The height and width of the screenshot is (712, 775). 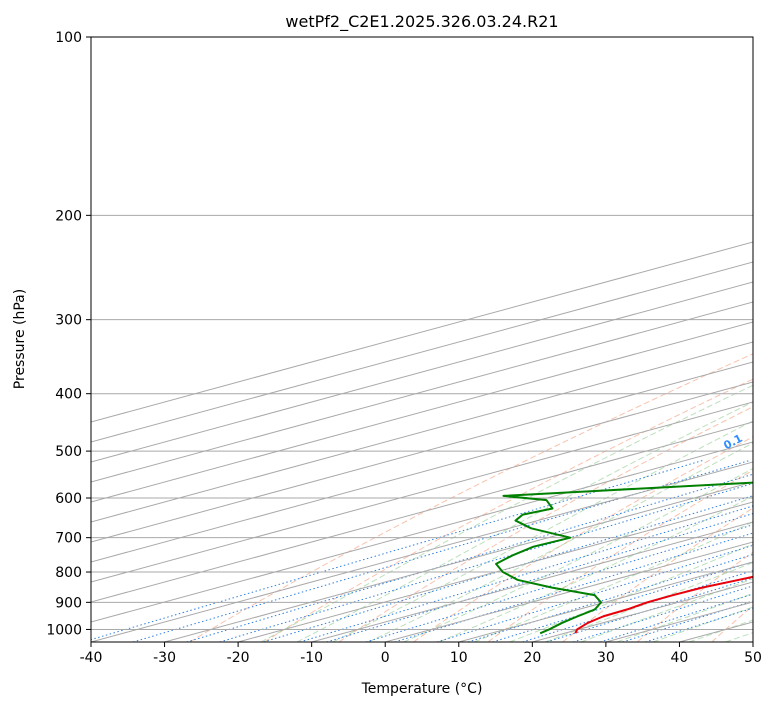 I want to click on x-tick-label: -40, so click(x=91, y=658).